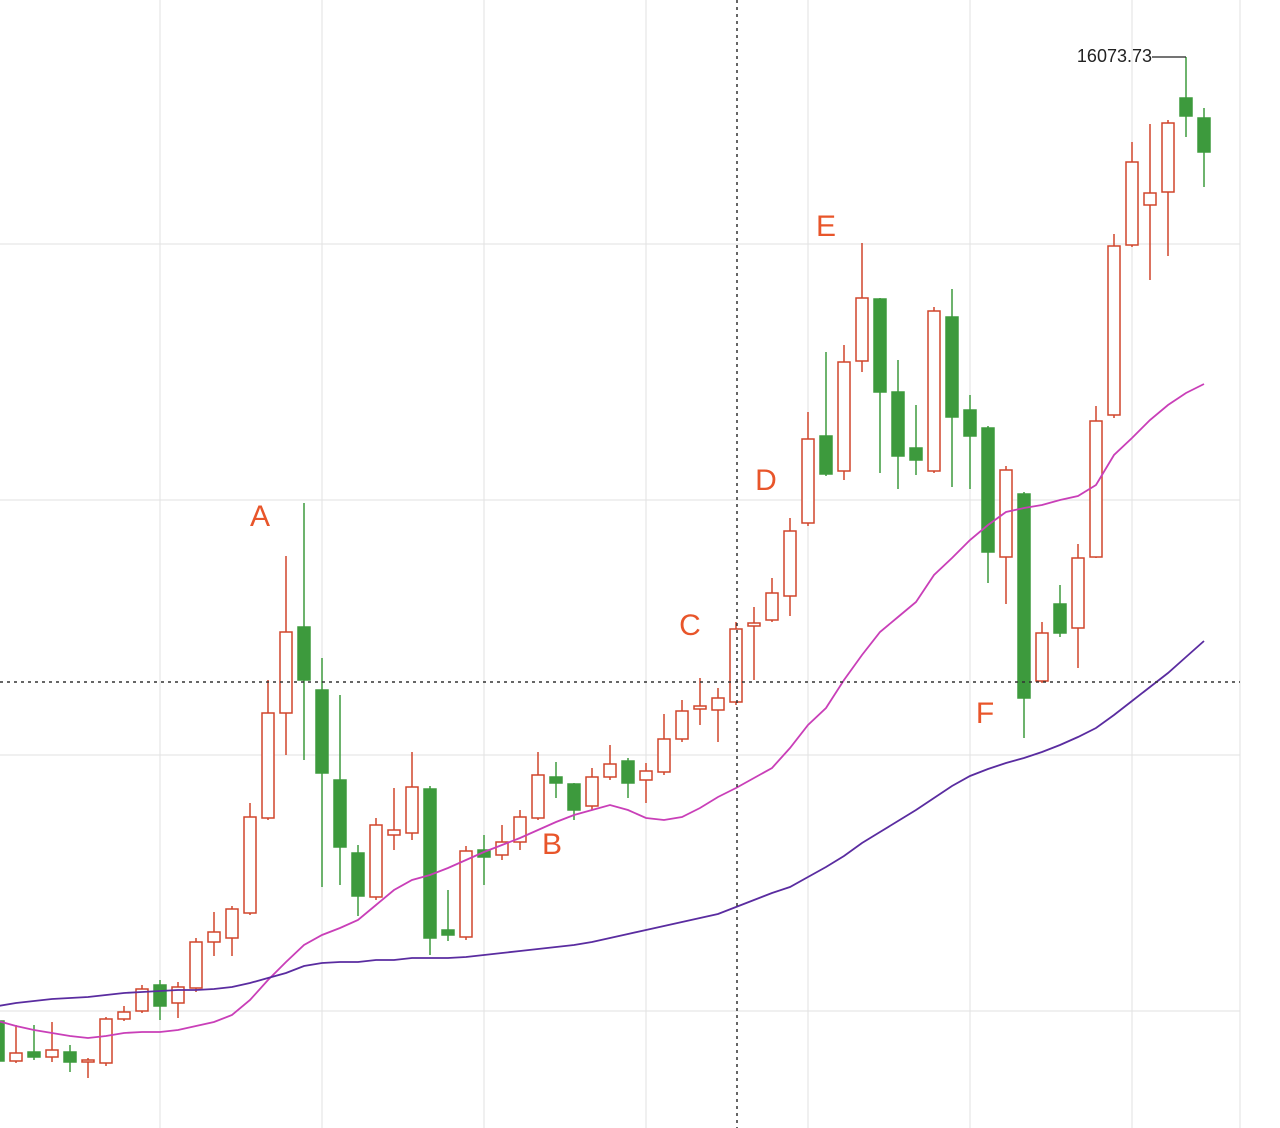 This screenshot has height=1128, width=1280. What do you see at coordinates (826, 226) in the screenshot?
I see `annotation: E` at bounding box center [826, 226].